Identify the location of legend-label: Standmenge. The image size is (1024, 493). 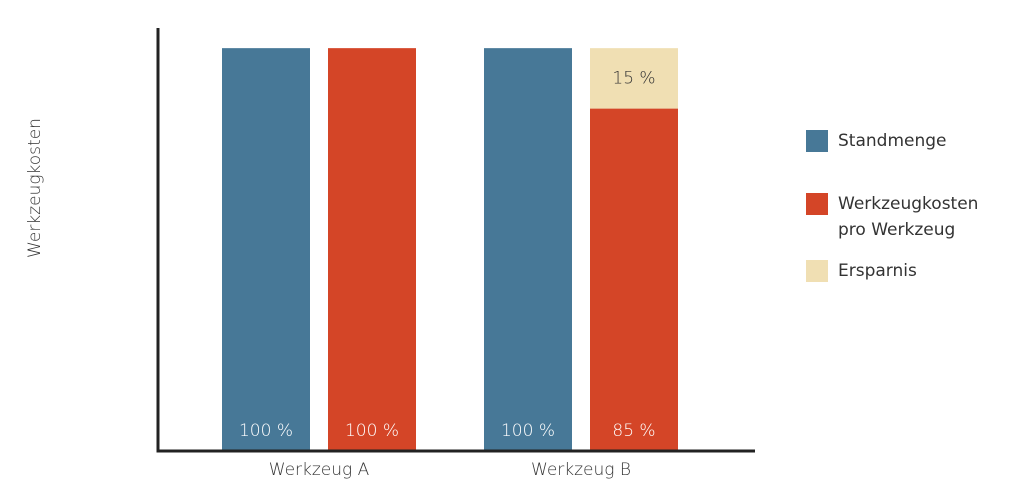
(892, 141).